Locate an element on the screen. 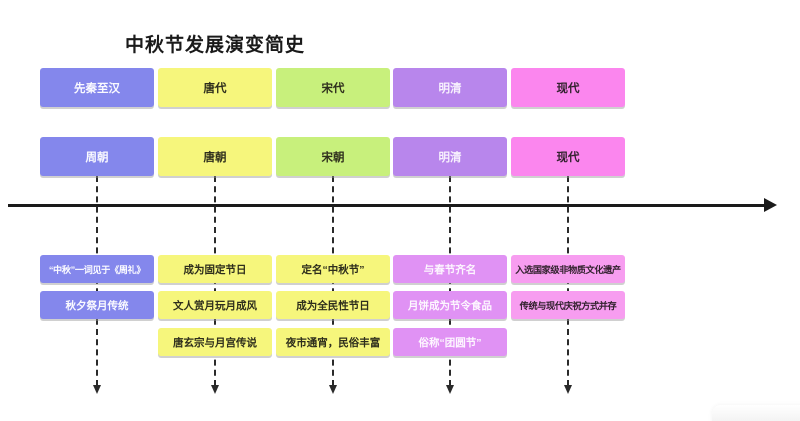 The image size is (800, 421). detail-box: 唐玄宗与月宫传说 is located at coordinates (215, 342).